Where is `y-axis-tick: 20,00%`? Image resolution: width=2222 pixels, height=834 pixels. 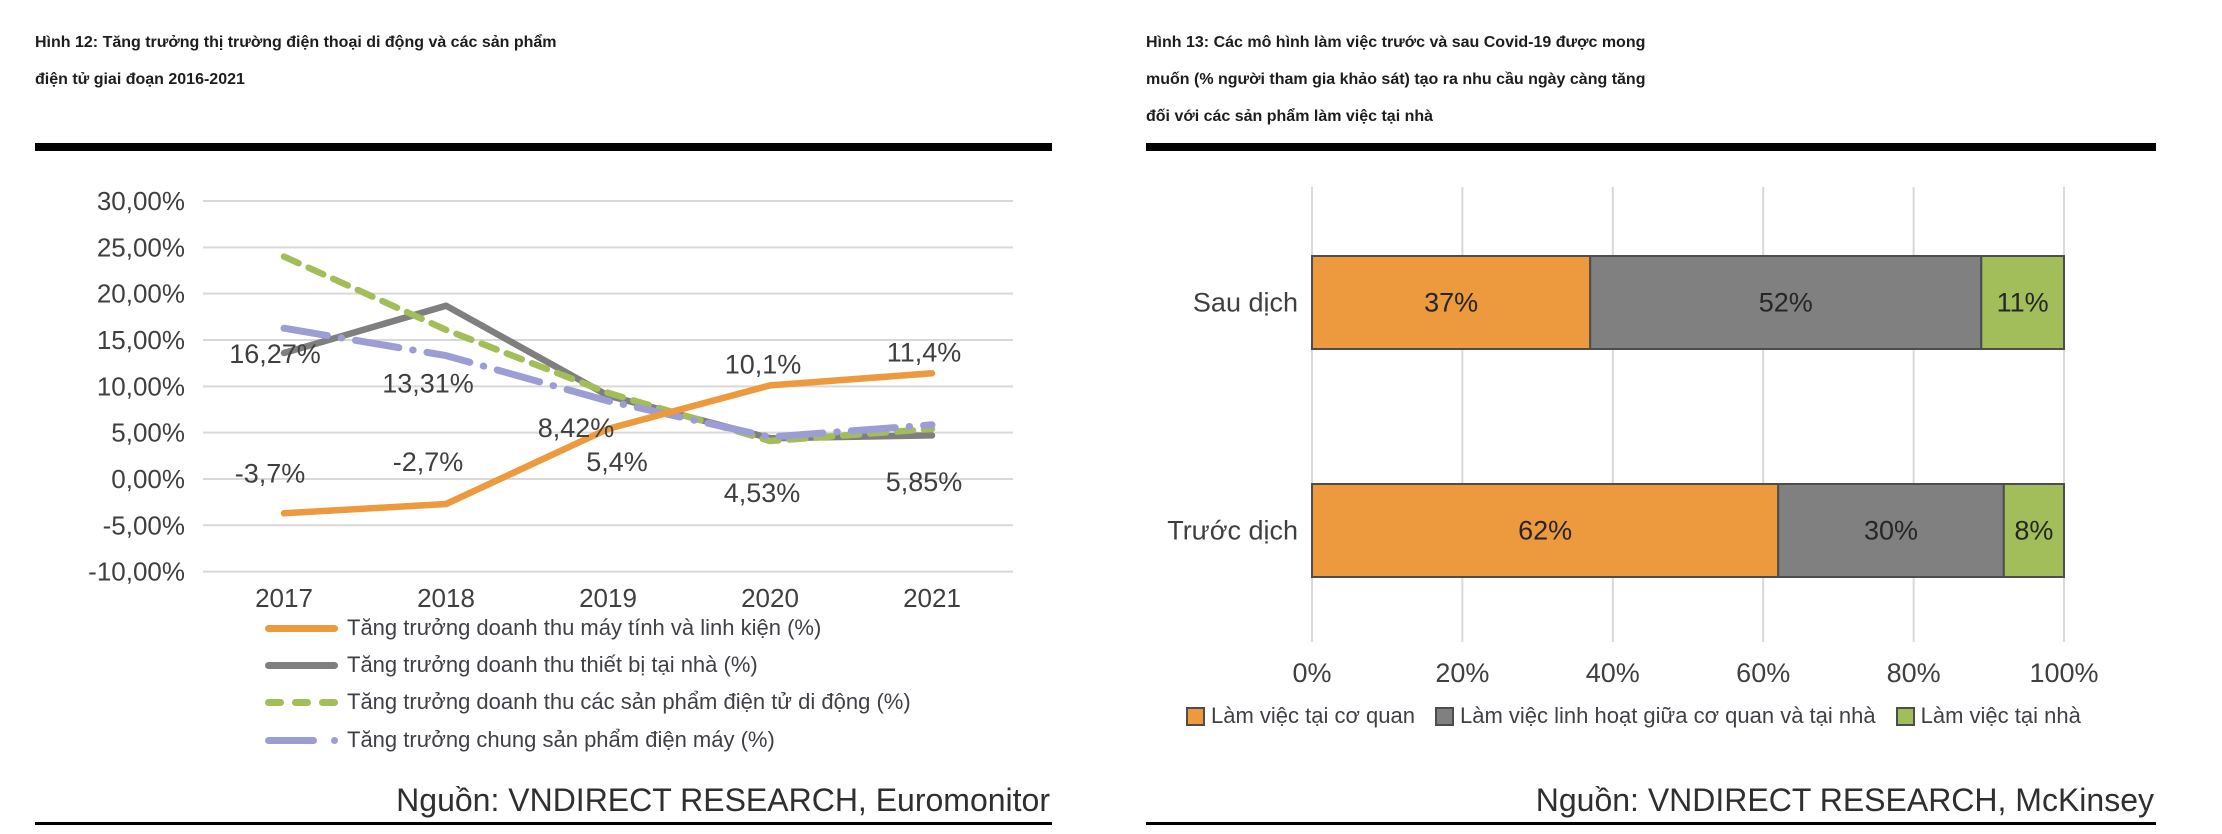 y-axis-tick: 20,00% is located at coordinates (141, 294).